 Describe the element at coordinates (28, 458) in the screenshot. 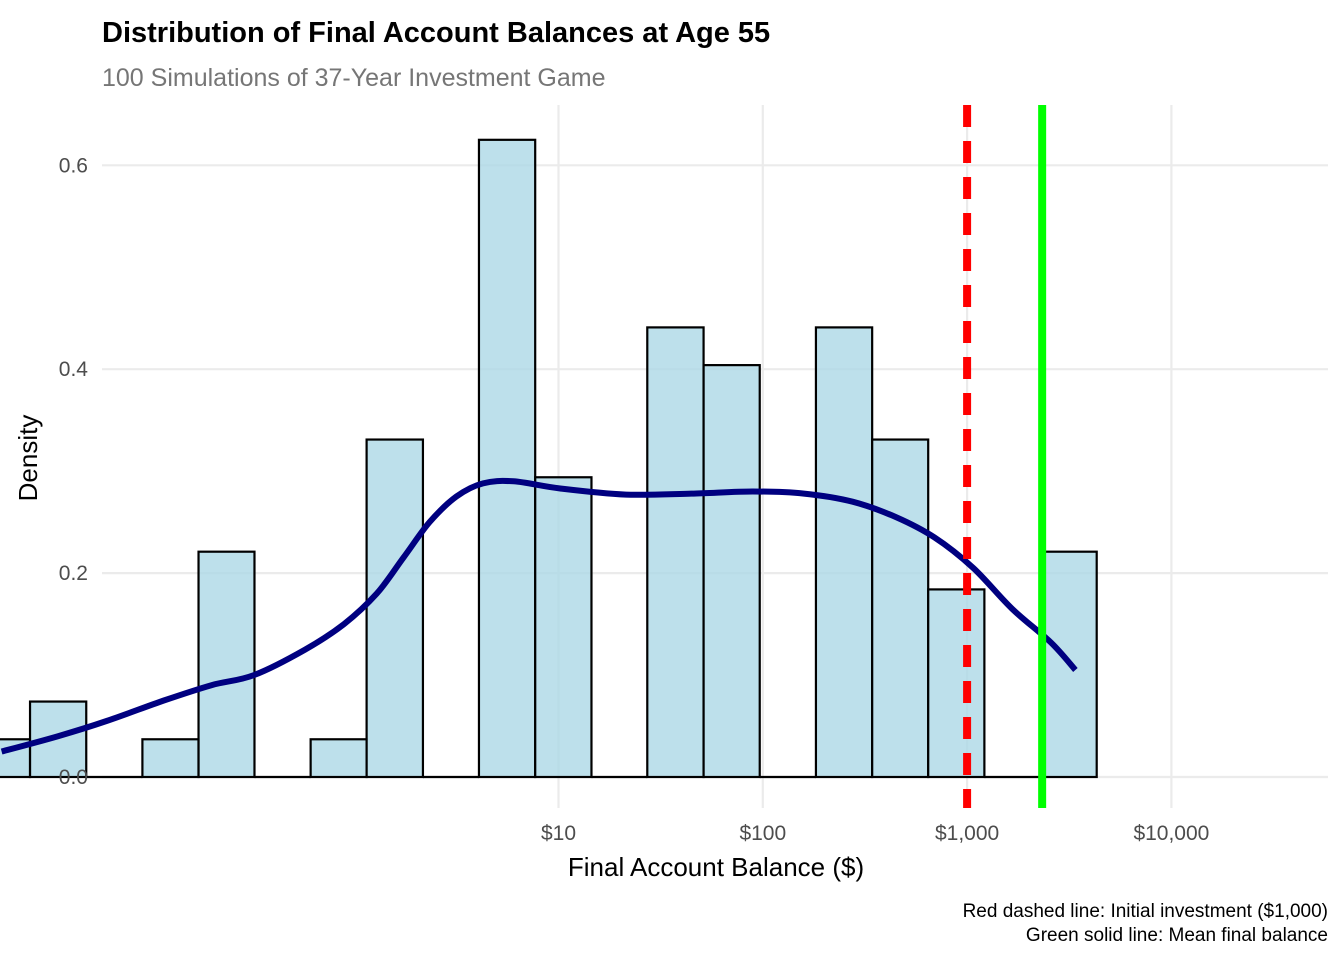

I see `y-axis-title: Density` at that location.